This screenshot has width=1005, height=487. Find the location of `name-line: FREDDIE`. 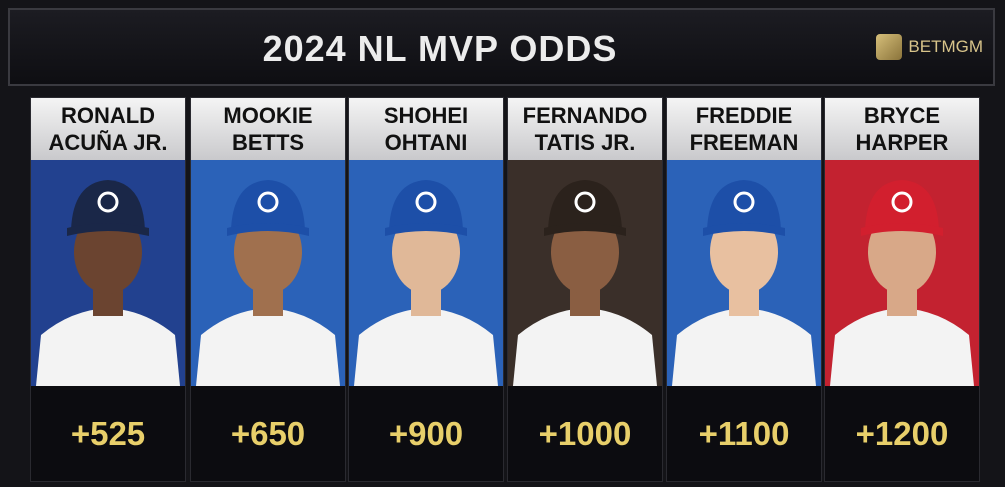

name-line: FREDDIE is located at coordinates (744, 115).